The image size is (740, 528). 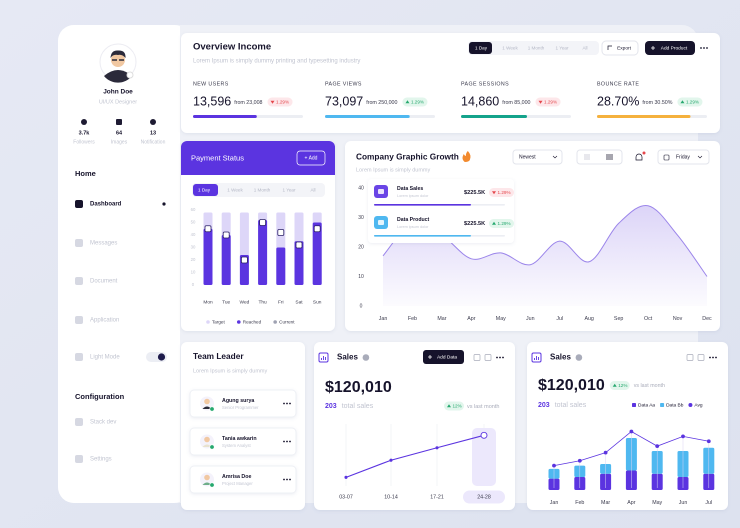 I want to click on add-button, so click(x=311, y=158).